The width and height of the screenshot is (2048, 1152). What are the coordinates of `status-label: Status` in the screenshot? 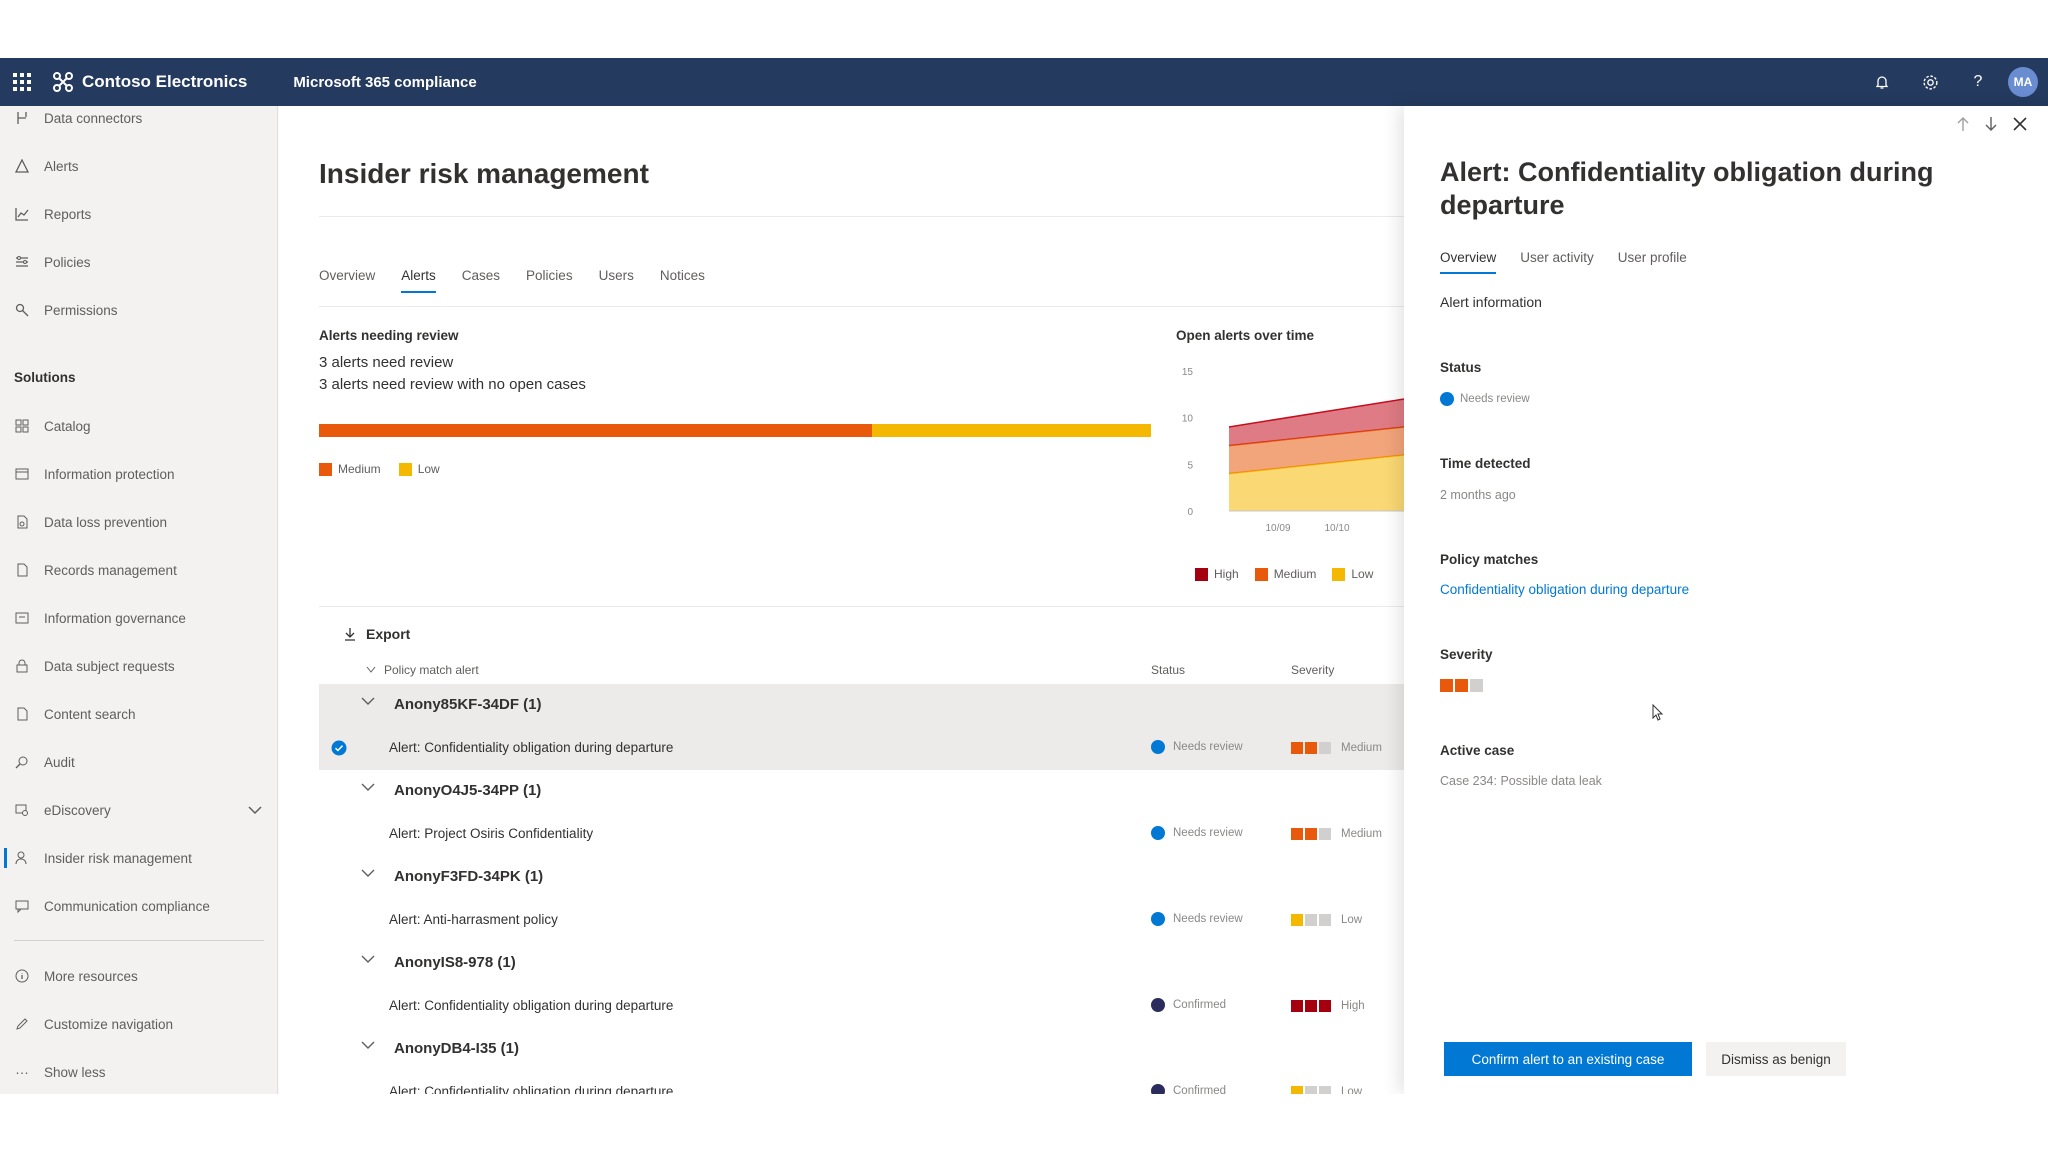 It's located at (1461, 367).